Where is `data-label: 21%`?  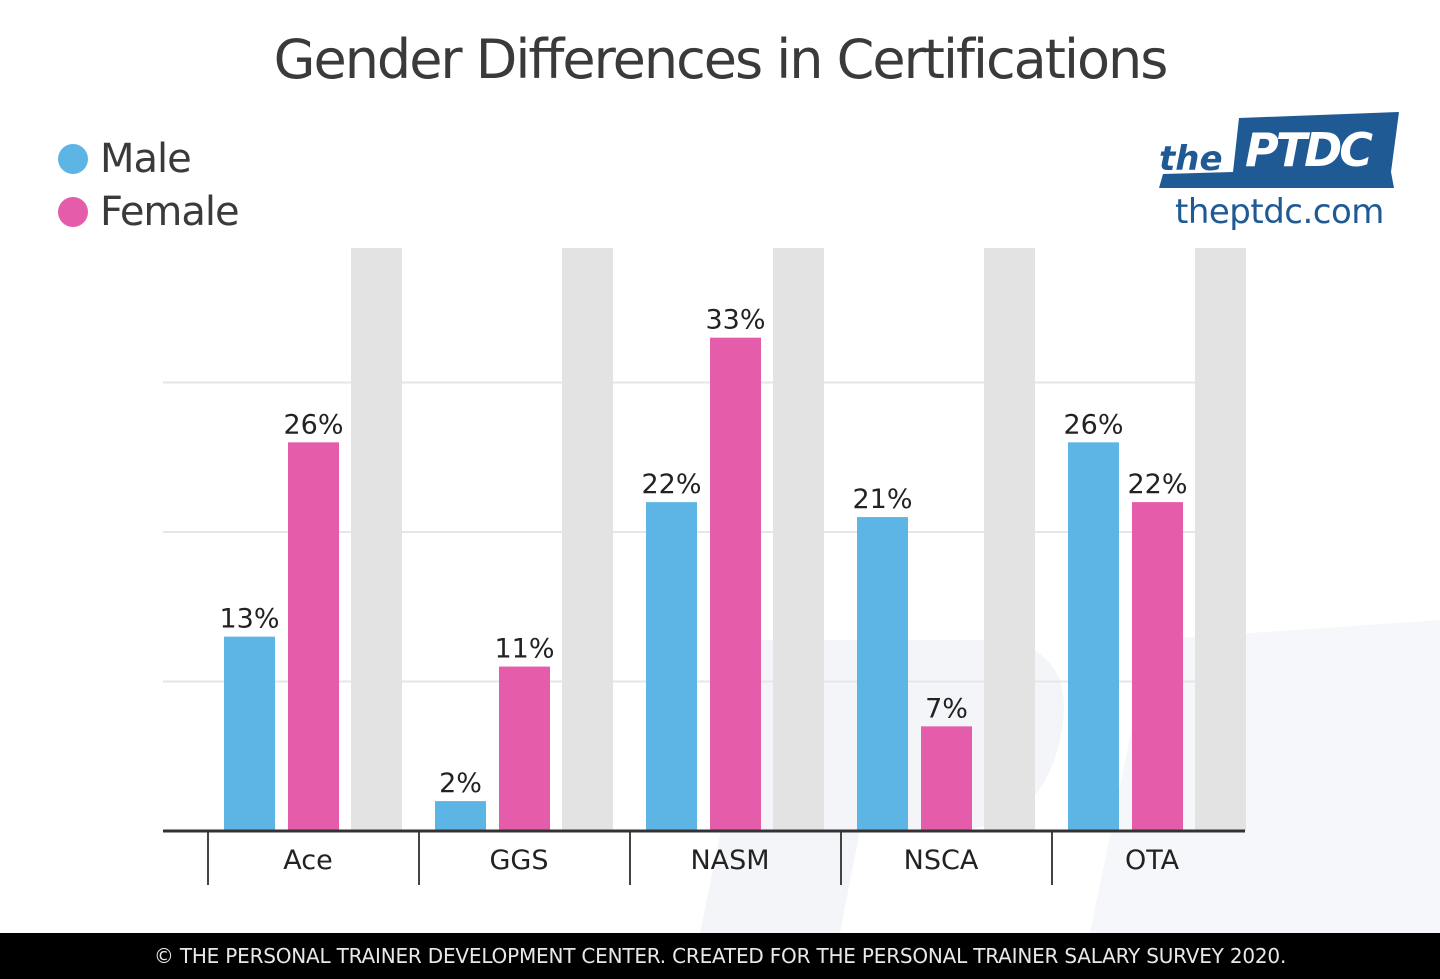 data-label: 21% is located at coordinates (882, 499).